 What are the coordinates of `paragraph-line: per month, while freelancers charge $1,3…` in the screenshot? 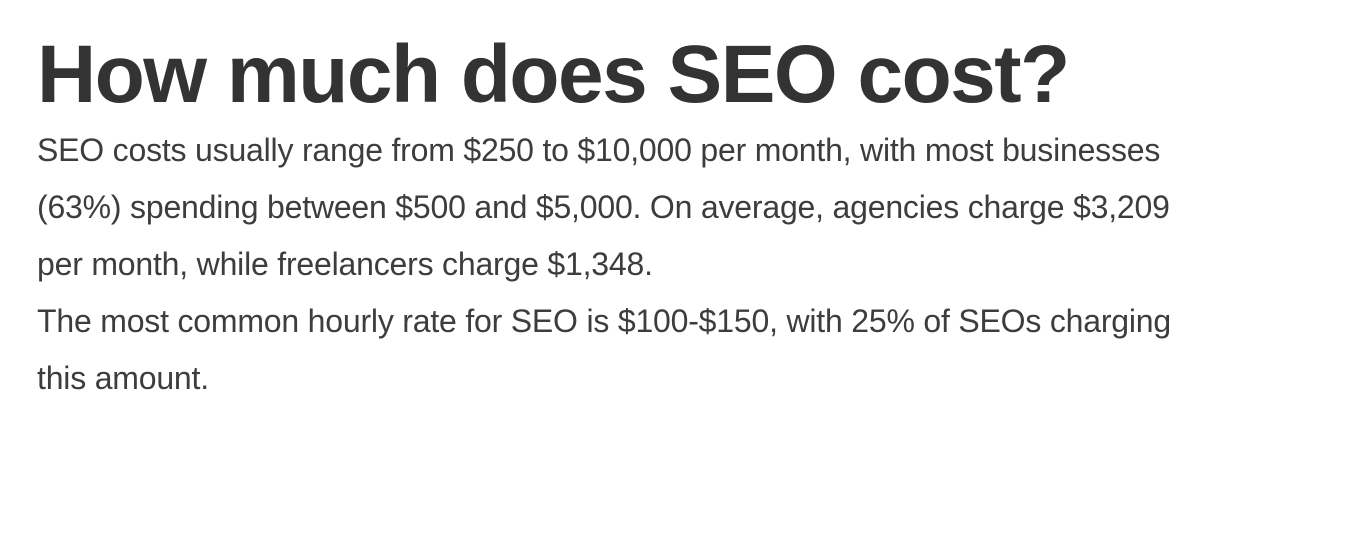 It's located at (345, 264).